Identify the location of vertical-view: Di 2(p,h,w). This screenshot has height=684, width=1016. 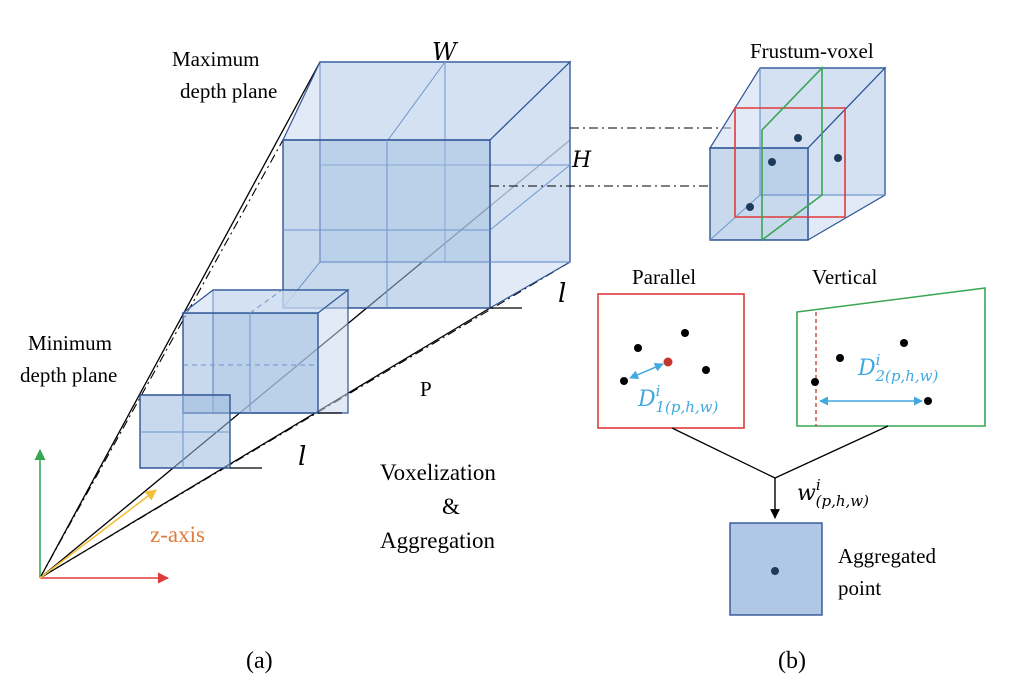
(891, 357).